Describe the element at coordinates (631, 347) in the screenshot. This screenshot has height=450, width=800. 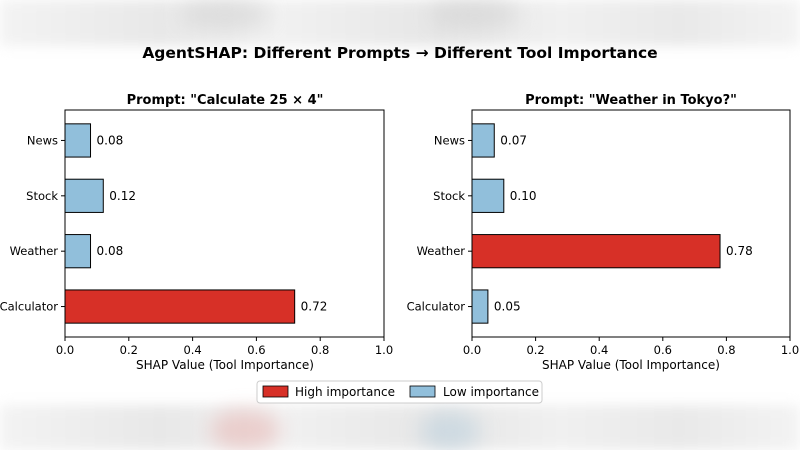
I see `chart-right-x-ticks: 0.0 0.2 0.4 0.6 0.8 1.0` at that location.